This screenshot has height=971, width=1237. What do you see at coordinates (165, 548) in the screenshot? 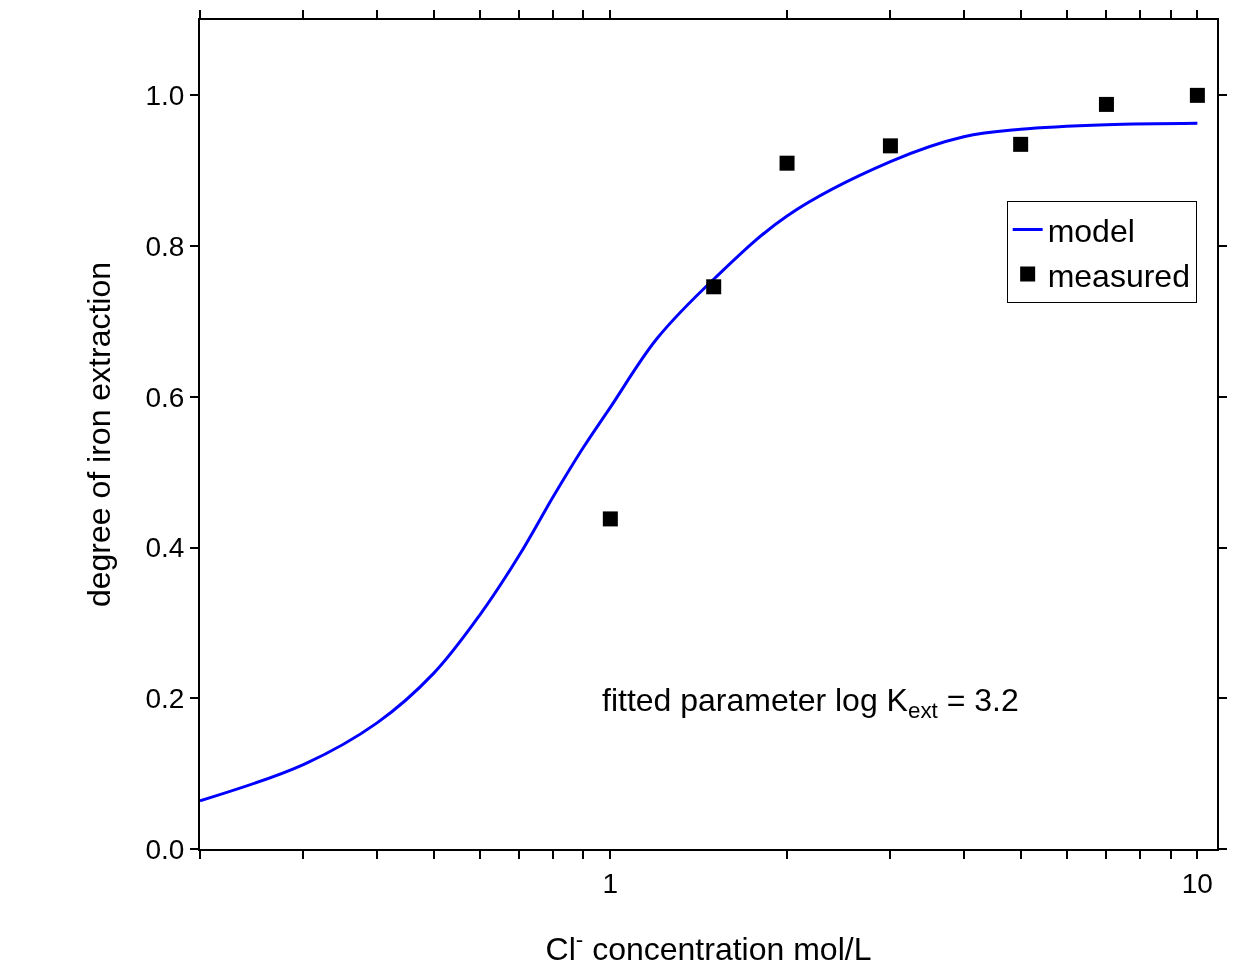
I see `y-tick-label: 0.4` at bounding box center [165, 548].